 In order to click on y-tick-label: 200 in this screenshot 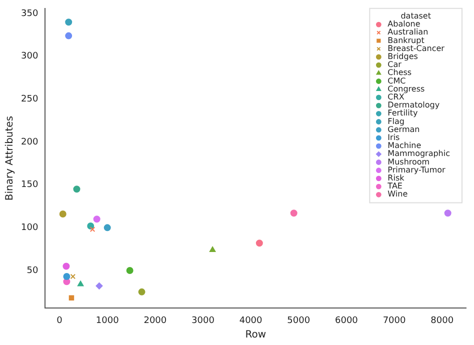, I will do `click(29, 142)`.